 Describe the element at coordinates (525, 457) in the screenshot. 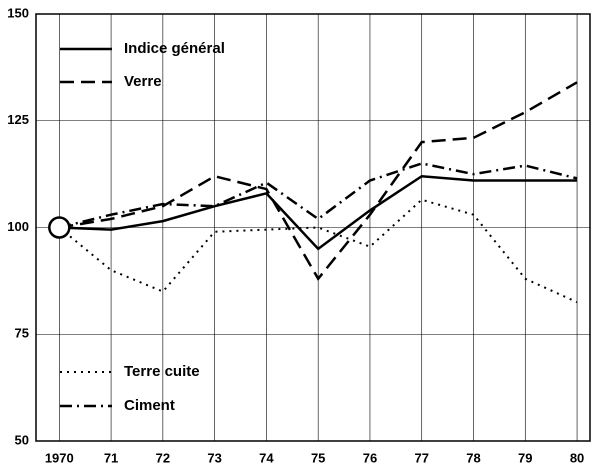

I see `x-tick-label: 79` at that location.